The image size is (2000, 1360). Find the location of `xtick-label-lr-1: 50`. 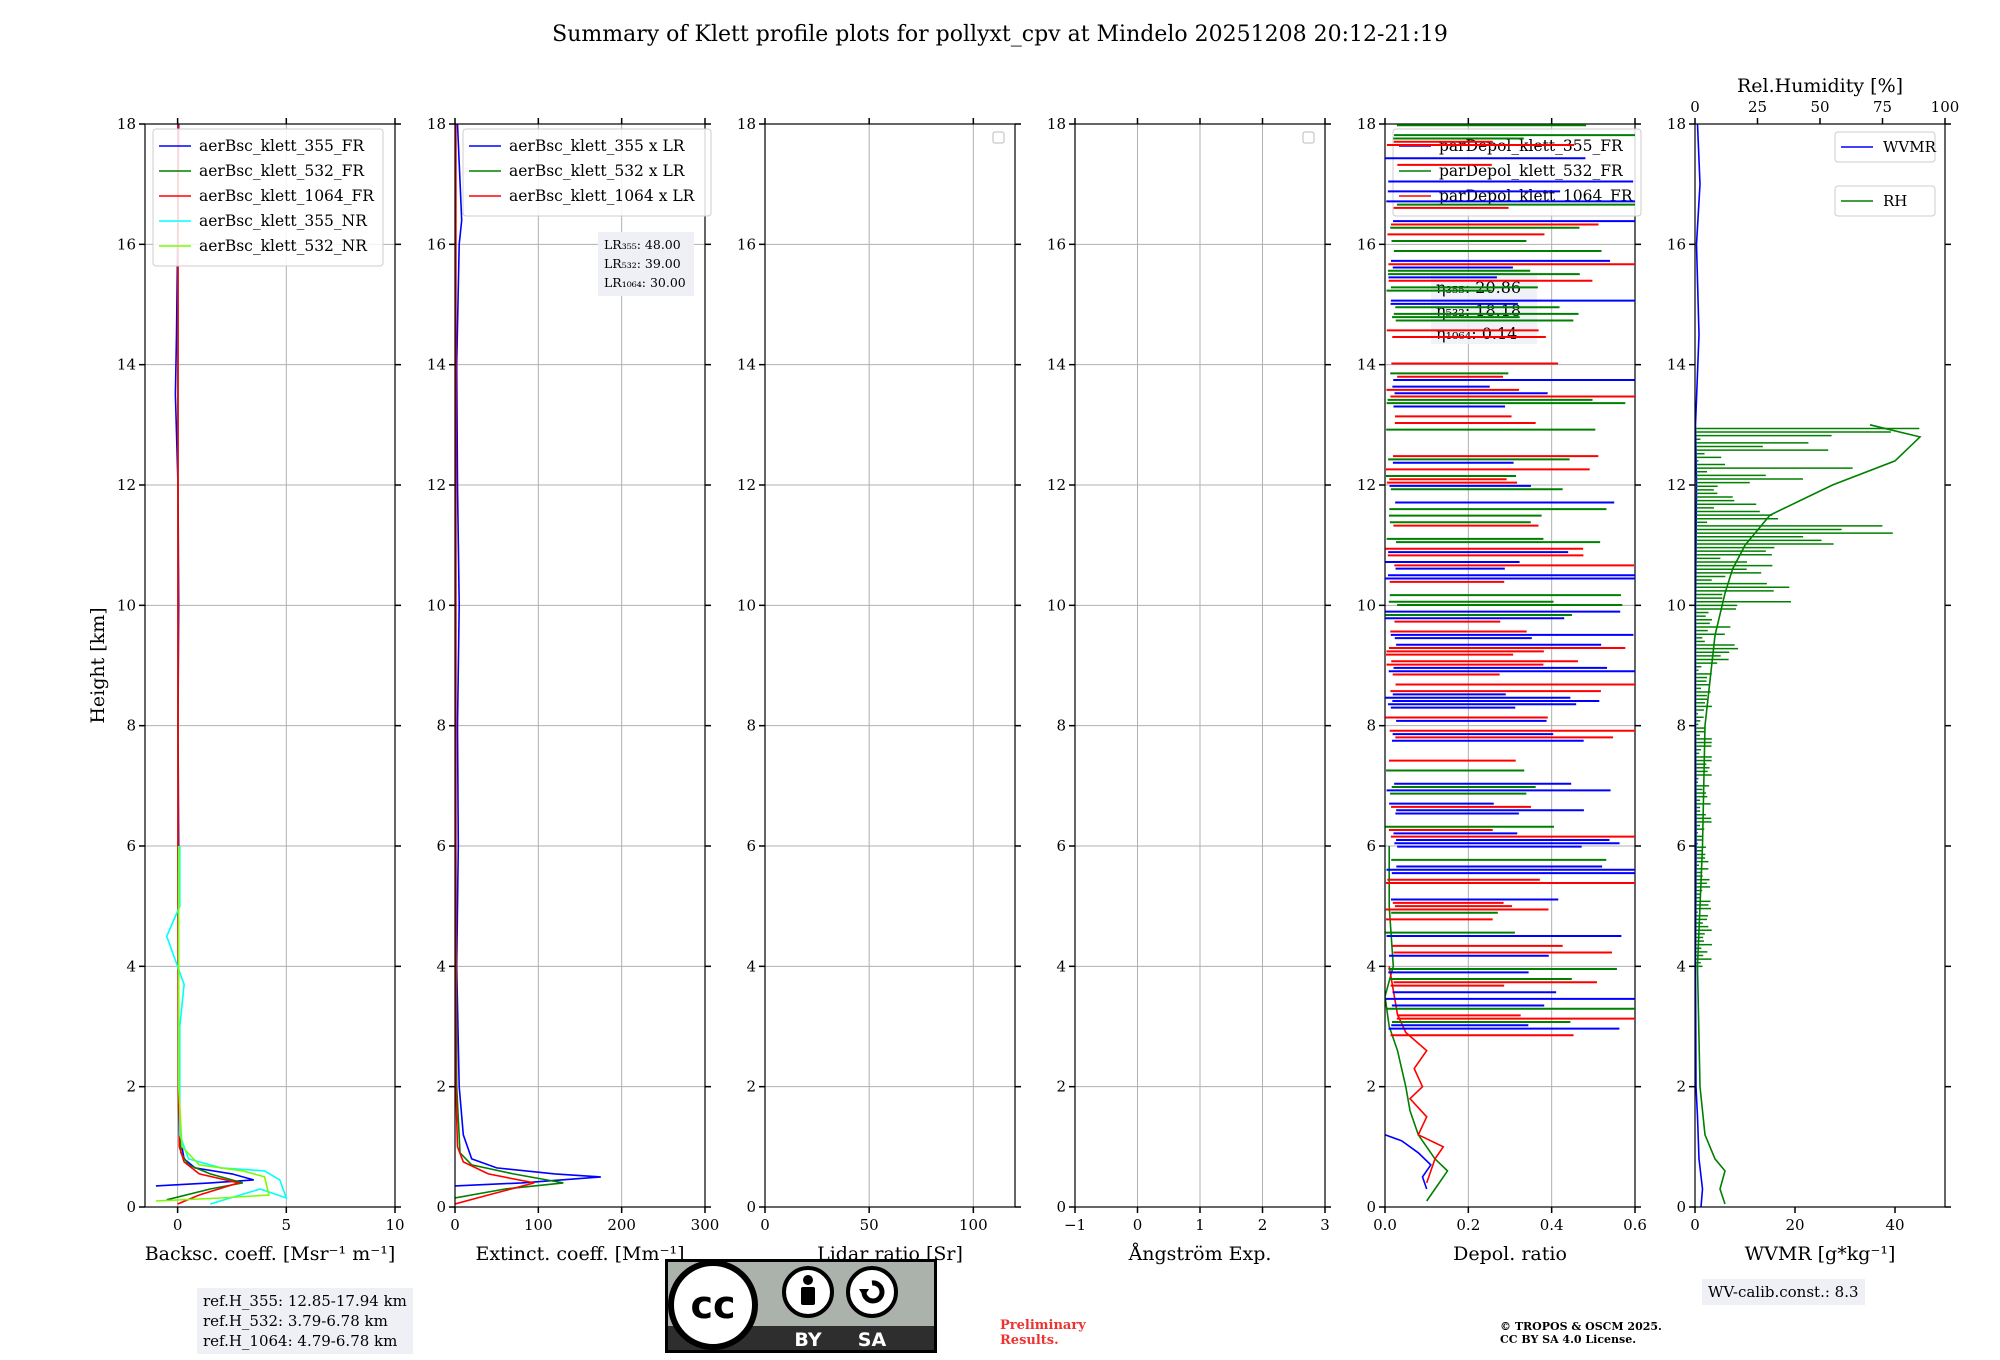

xtick-label-lr-1: 50 is located at coordinates (869, 1225).